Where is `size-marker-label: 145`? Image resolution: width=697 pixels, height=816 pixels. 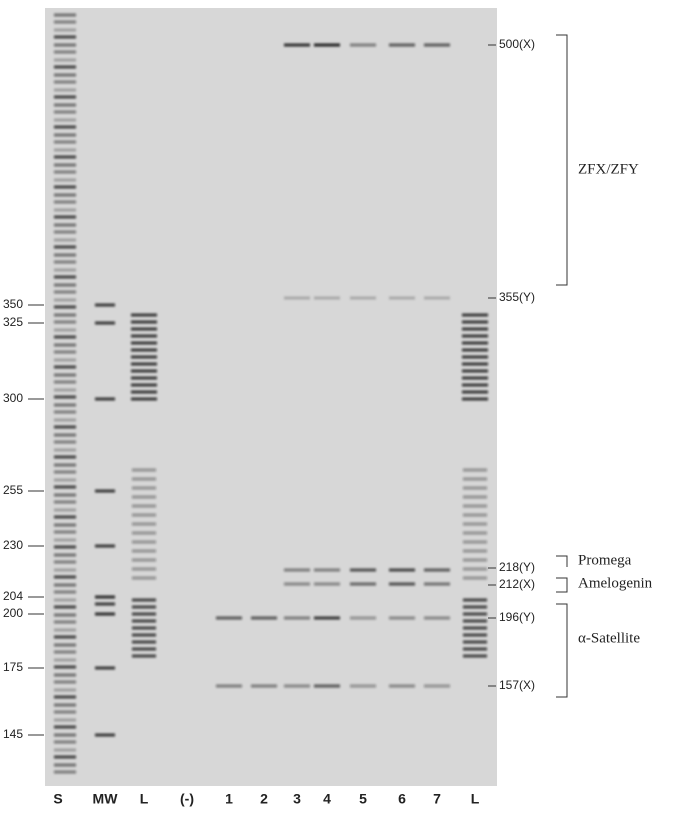 size-marker-label: 145 is located at coordinates (13, 734).